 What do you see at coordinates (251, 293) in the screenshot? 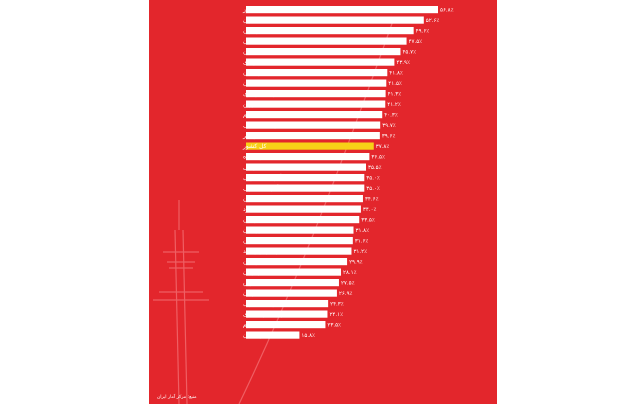
I see `category-label-27: کرمان` at bounding box center [251, 293].